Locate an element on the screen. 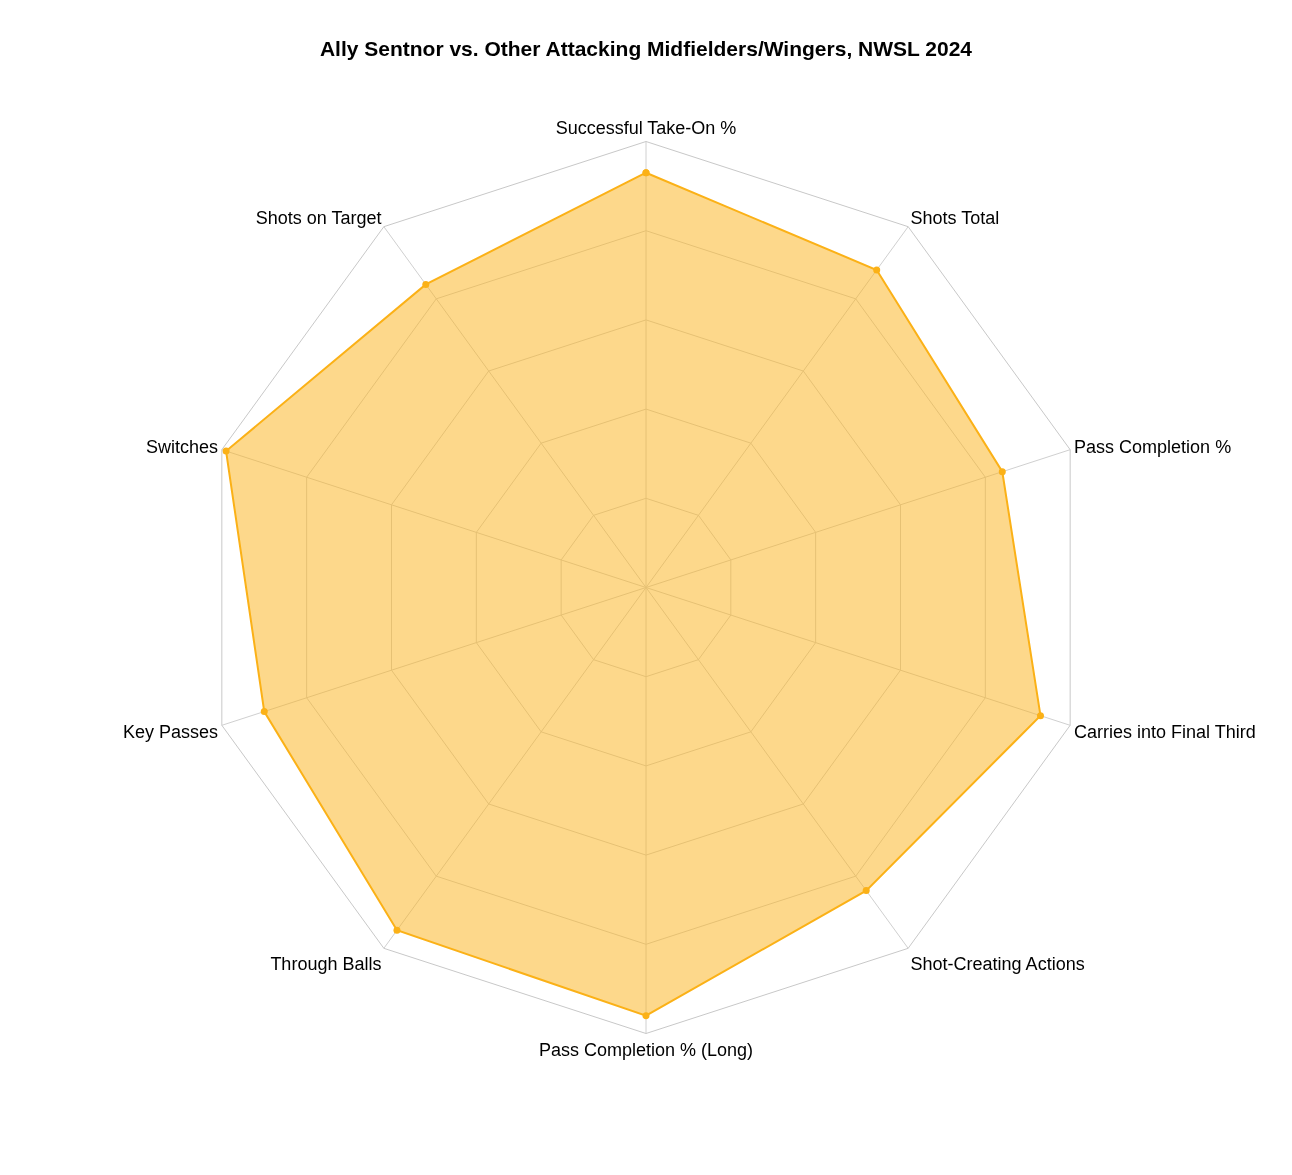 The height and width of the screenshot is (1175, 1292). spoke-label: Pass Completion % (Long) is located at coordinates (646, 1049).